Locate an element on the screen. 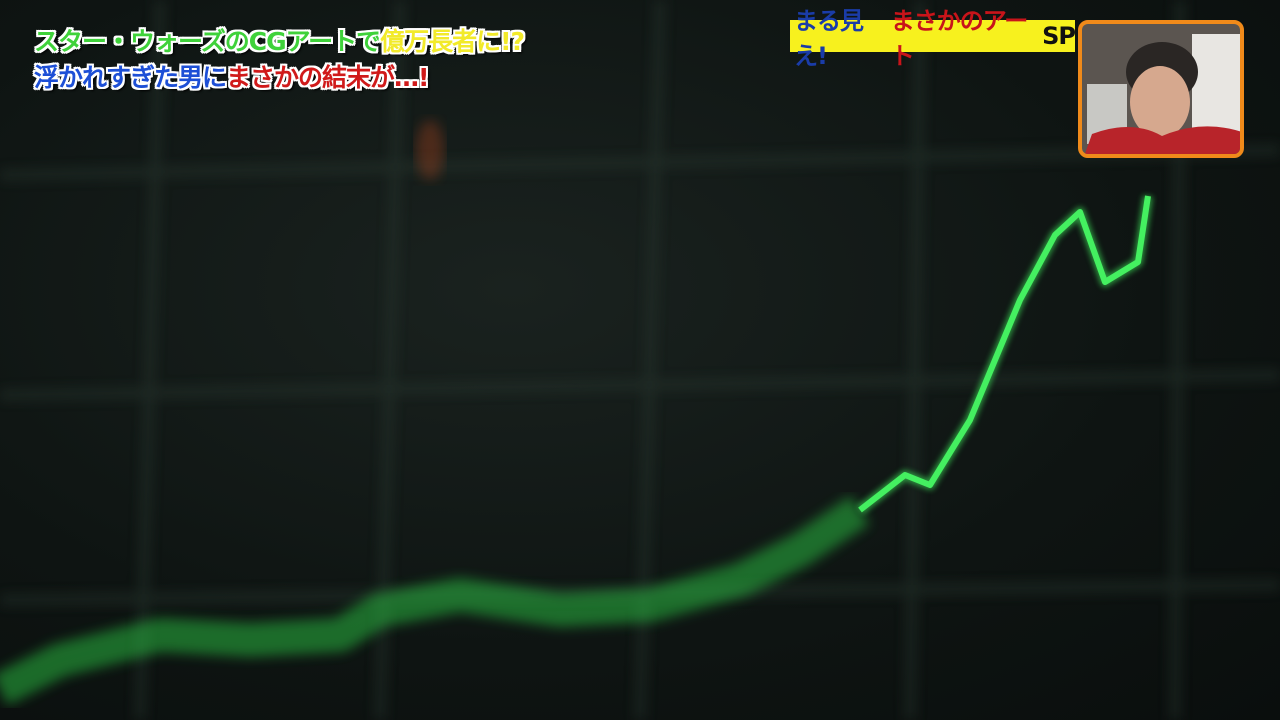  headline-part: 浮かれすぎた男に is located at coordinates (130, 78).